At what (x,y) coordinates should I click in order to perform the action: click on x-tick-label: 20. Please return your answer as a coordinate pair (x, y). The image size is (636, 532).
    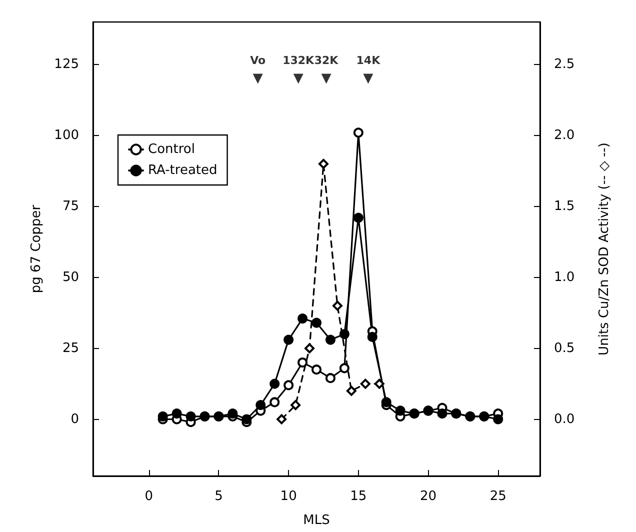
    Looking at the image, I should click on (428, 496).